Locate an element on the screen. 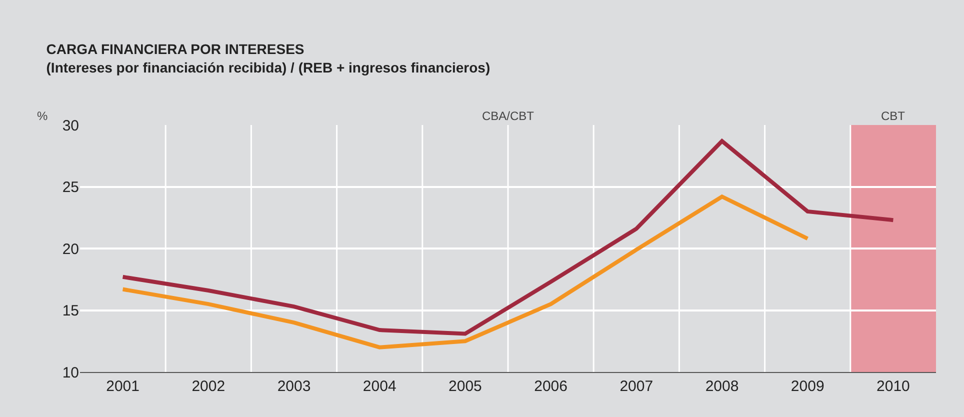 The image size is (964, 417). y-axis-title: % is located at coordinates (42, 116).